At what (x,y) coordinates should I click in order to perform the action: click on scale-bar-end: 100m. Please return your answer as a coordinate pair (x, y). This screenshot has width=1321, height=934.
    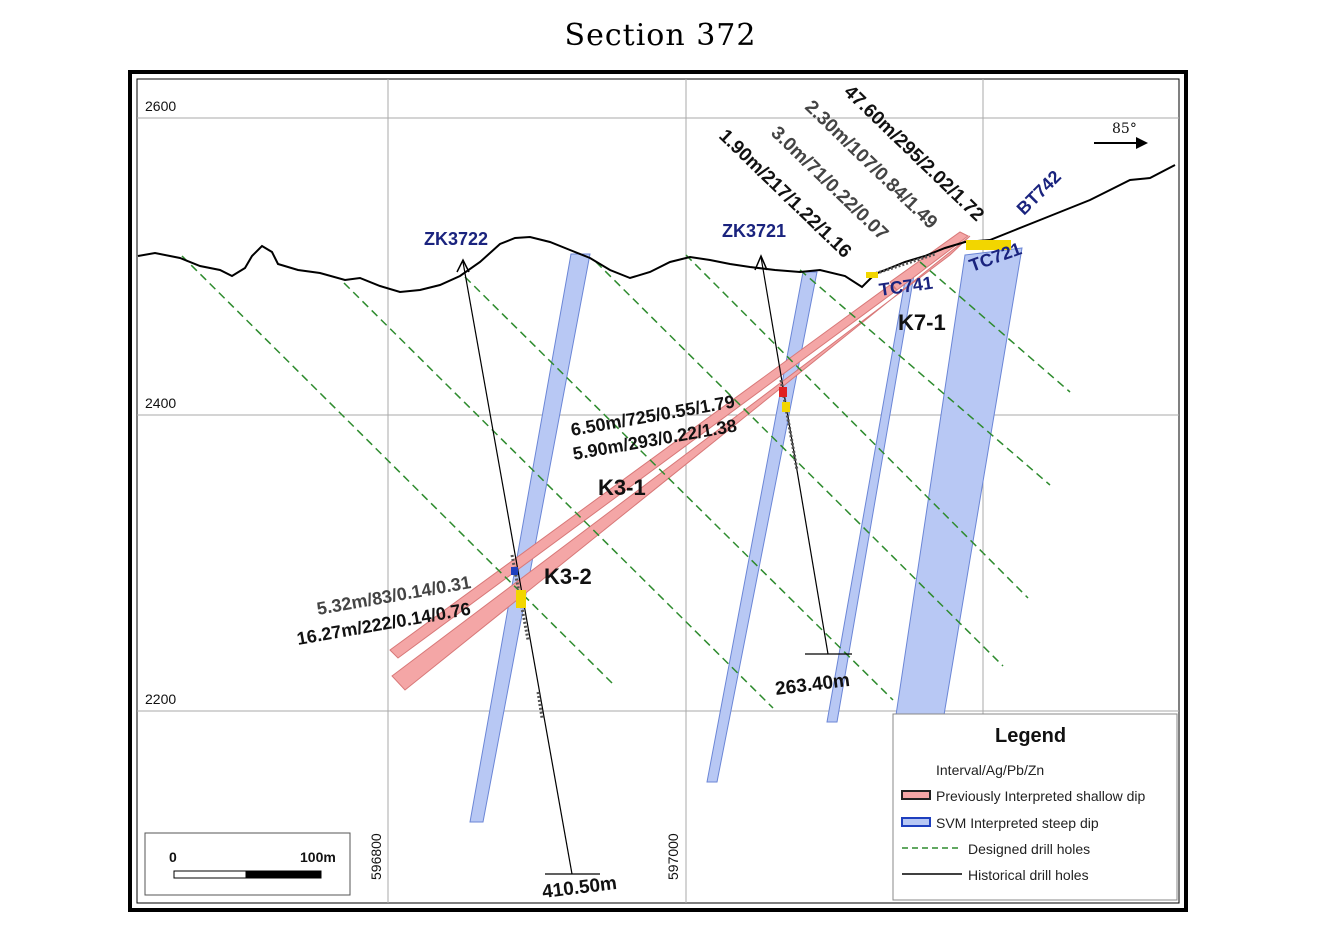
    Looking at the image, I should click on (318, 857).